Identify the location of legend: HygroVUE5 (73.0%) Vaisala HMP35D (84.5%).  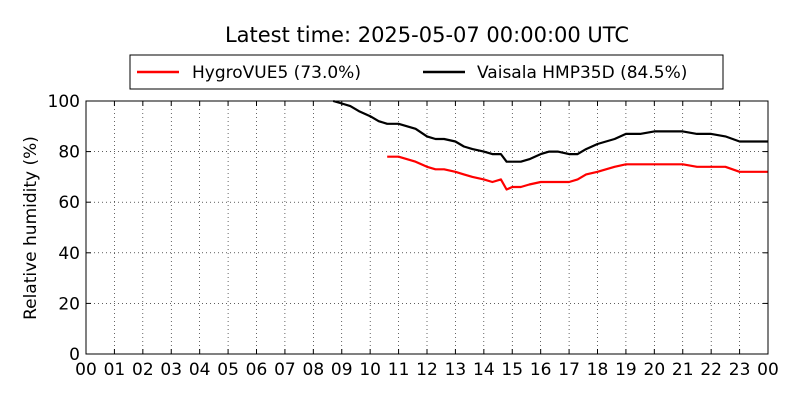
(426, 72).